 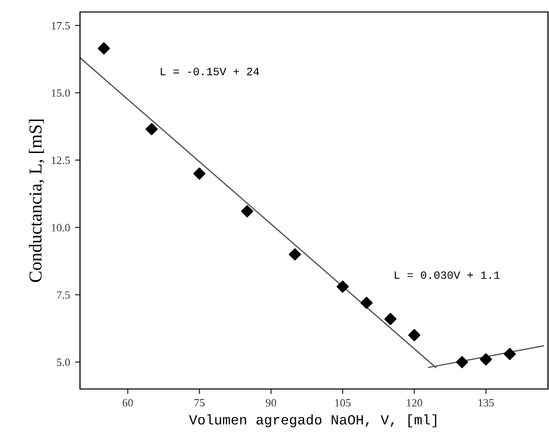 I want to click on y-tick-label: 5.0, so click(x=63, y=362).